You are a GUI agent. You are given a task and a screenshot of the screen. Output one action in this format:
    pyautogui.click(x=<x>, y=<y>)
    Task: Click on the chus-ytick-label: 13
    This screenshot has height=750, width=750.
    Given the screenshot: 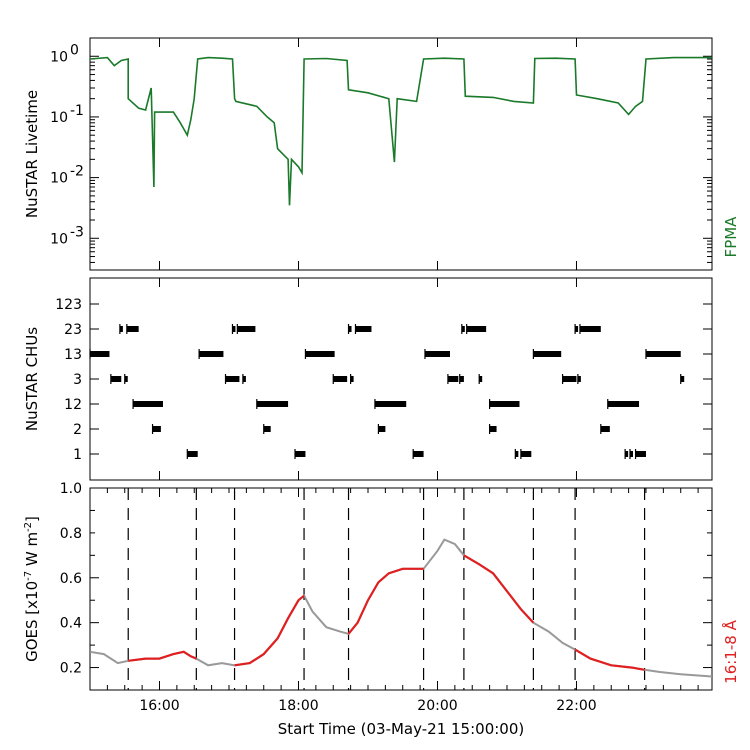 What is the action you would take?
    pyautogui.click(x=73, y=355)
    